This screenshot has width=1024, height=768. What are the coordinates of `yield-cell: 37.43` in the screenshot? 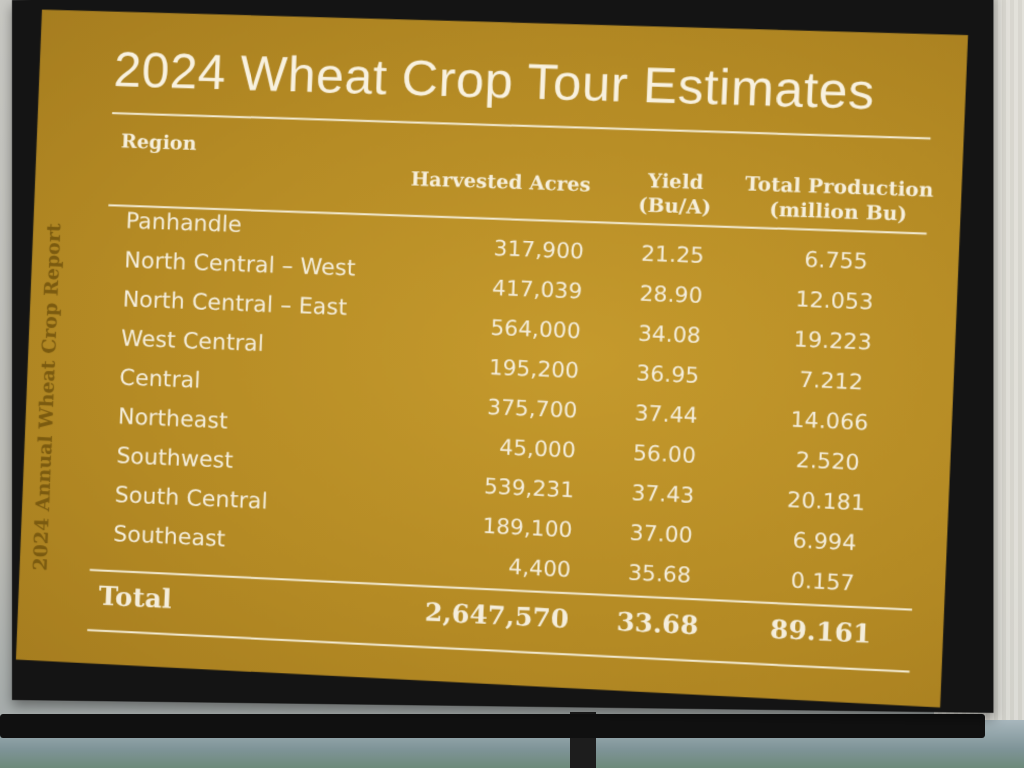 It's located at (662, 494).